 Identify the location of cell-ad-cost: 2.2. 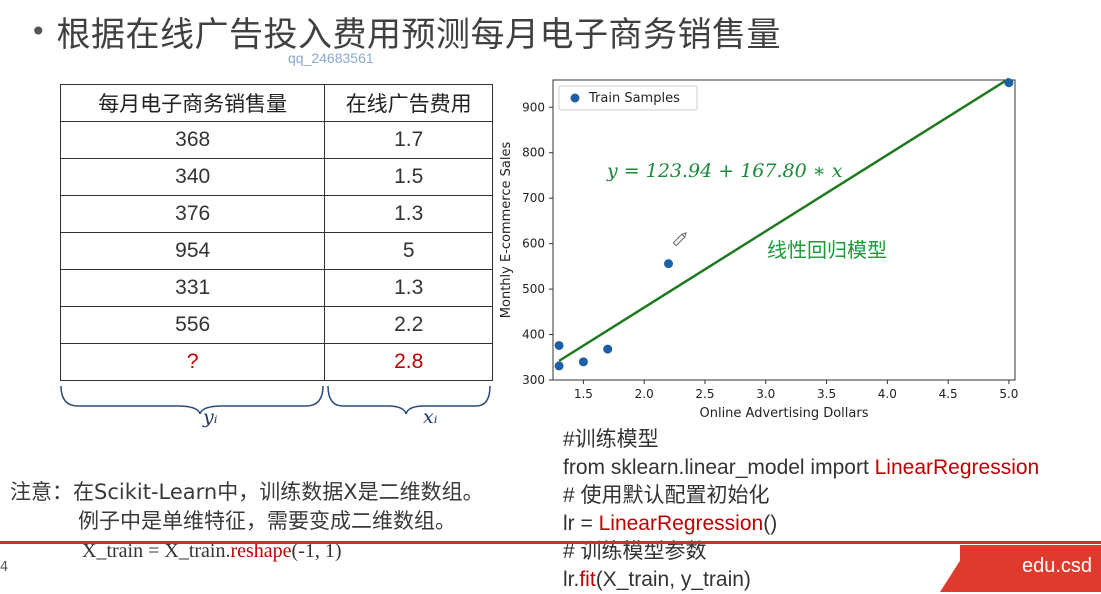
(408, 325).